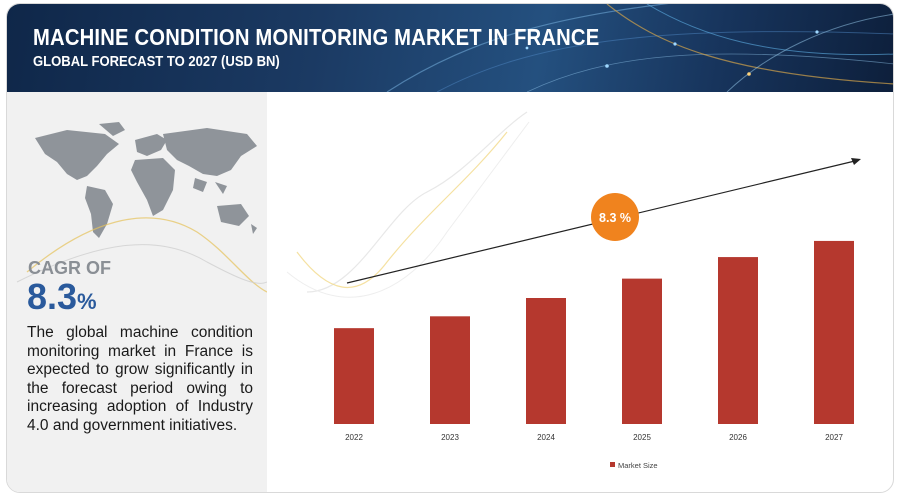 This screenshot has width=900, height=499. What do you see at coordinates (642, 351) in the screenshot?
I see `bar-2025` at bounding box center [642, 351].